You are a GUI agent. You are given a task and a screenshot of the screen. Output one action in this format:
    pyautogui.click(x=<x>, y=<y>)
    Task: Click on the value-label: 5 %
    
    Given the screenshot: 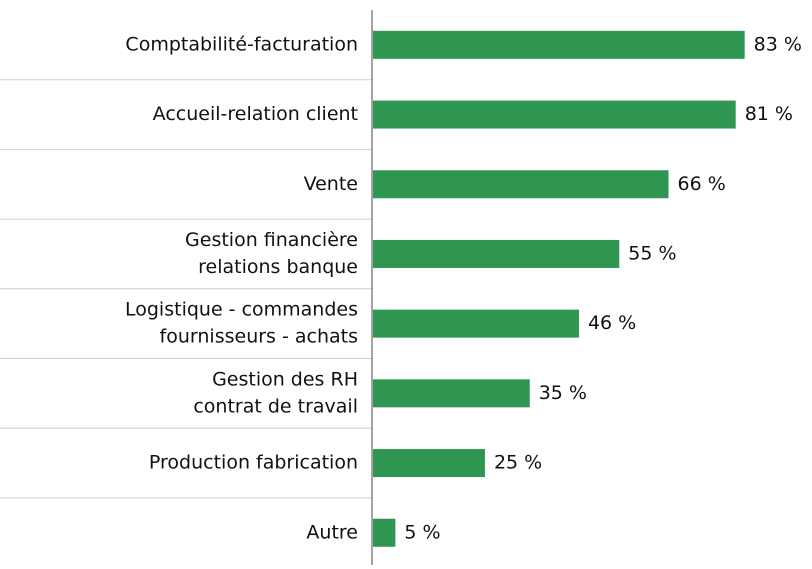 What is the action you would take?
    pyautogui.click(x=422, y=532)
    